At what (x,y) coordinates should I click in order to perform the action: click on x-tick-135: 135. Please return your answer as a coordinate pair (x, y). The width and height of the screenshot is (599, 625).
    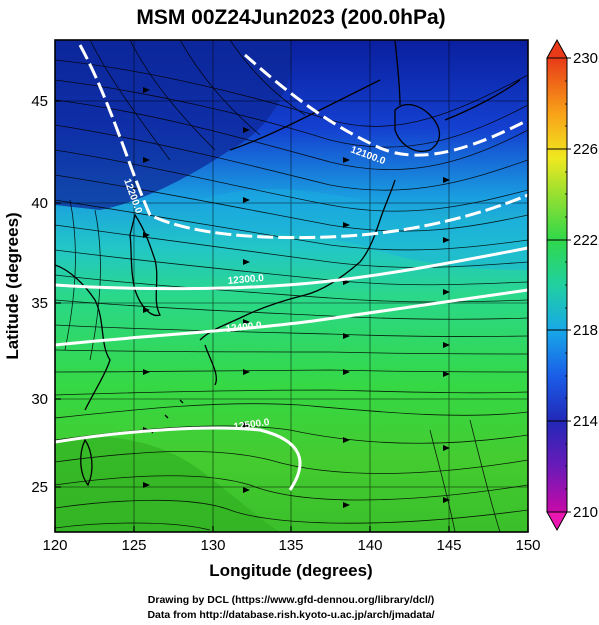
    Looking at the image, I should click on (290, 545).